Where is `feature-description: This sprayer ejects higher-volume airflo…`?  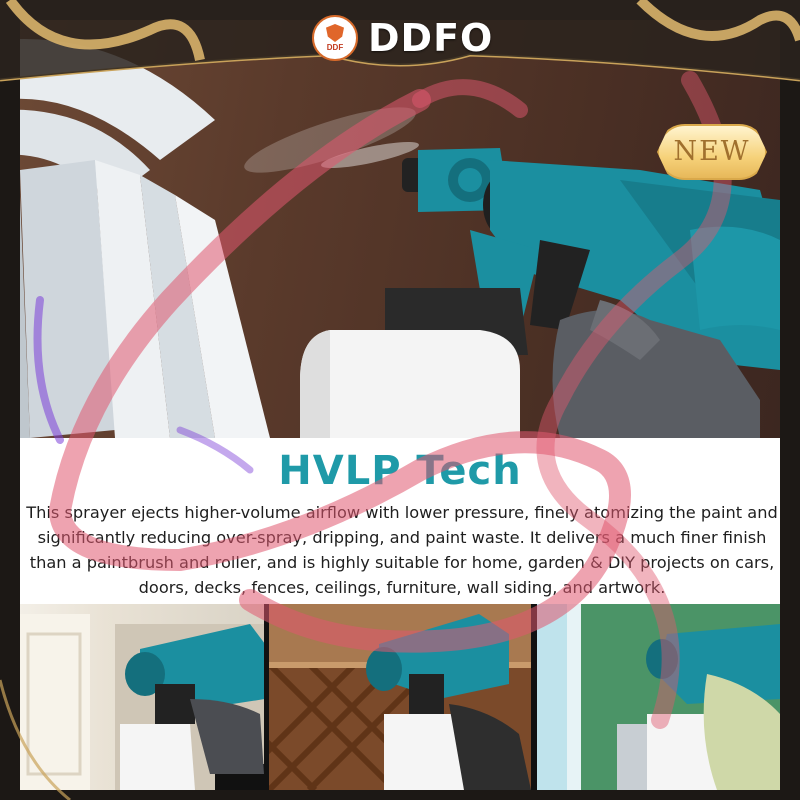
feature-description: This sprayer ejects higher-volume airflo… is located at coordinates (402, 550).